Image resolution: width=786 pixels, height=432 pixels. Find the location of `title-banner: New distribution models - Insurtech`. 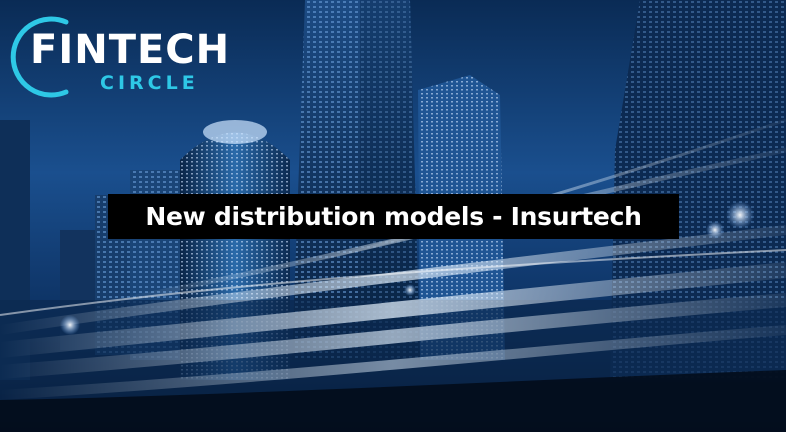

title-banner: New distribution models - Insurtech is located at coordinates (393, 216).